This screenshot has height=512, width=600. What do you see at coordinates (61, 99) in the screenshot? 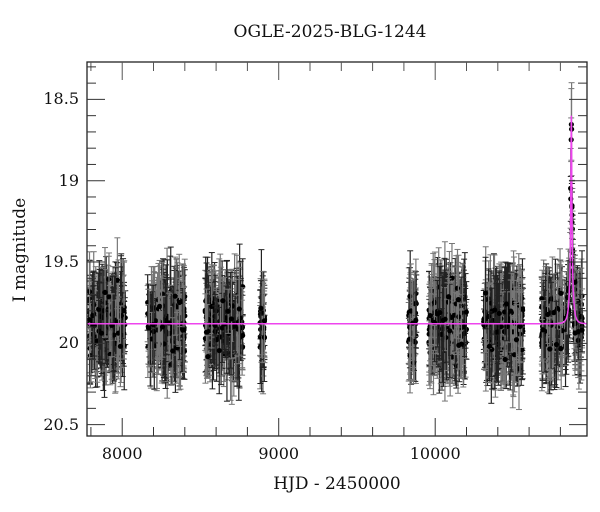
I see `y-tick-label: 18.5` at bounding box center [61, 99].